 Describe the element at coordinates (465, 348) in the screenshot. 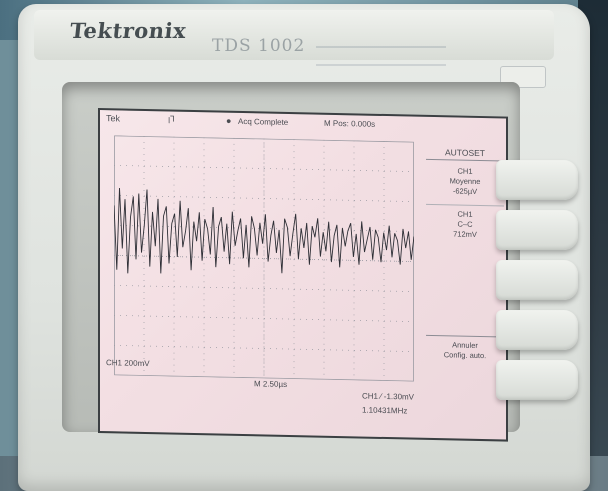

I see `menu-item-cancel-autoset: Annuler Config. auto.` at that location.